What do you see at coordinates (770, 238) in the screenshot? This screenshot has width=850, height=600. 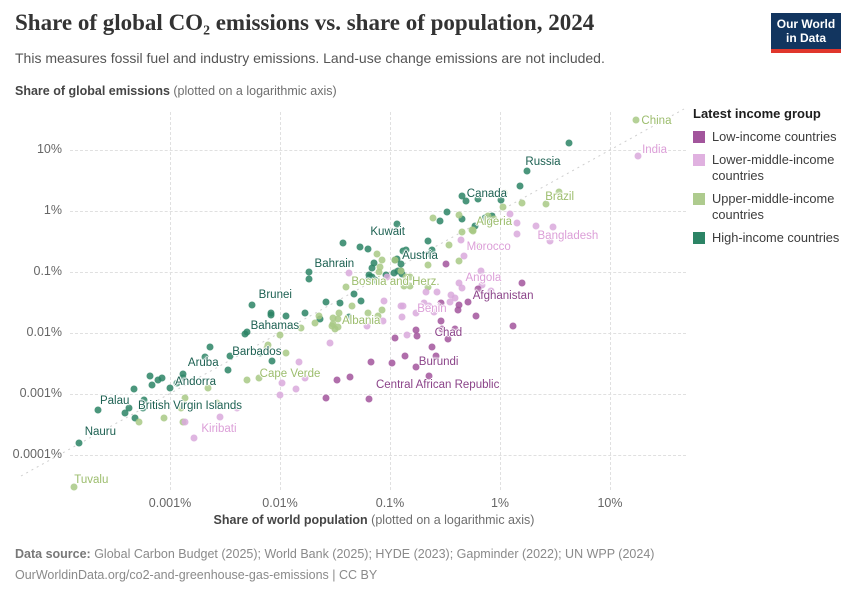 I see `legend-item-high-income: High-income countries` at bounding box center [770, 238].